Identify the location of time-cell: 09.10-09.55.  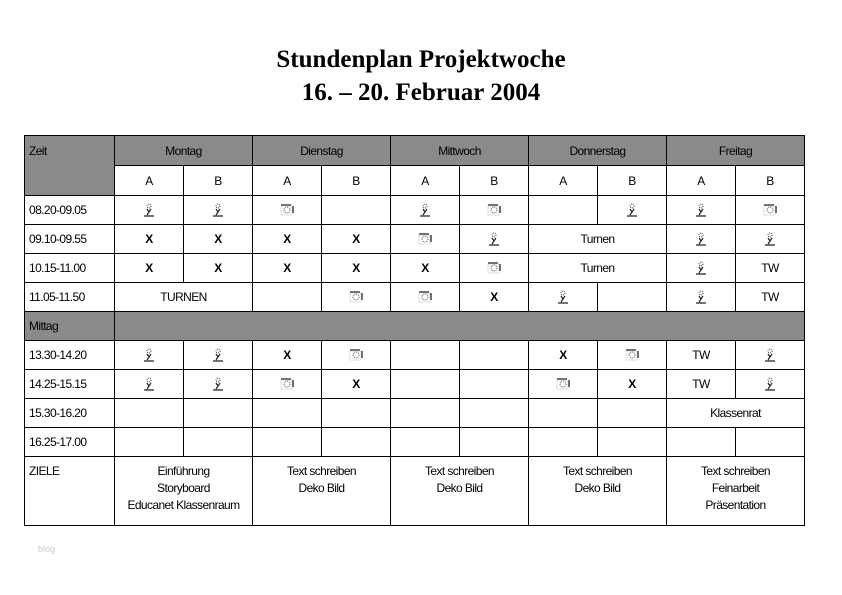
(69, 239).